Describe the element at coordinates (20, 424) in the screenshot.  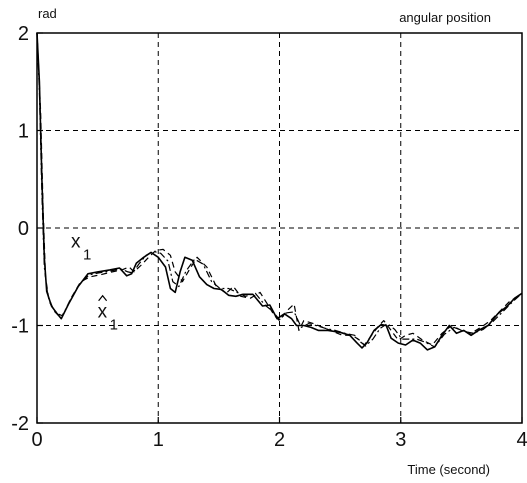
I see `y-tick-label: -2` at that location.